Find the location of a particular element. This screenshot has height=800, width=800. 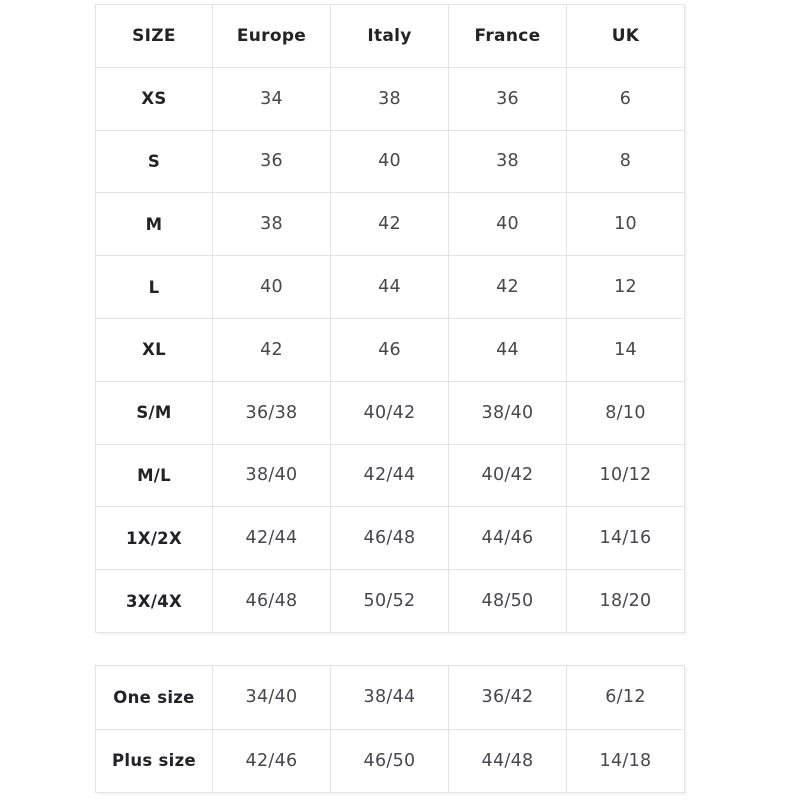

row-label: S/M is located at coordinates (154, 412).